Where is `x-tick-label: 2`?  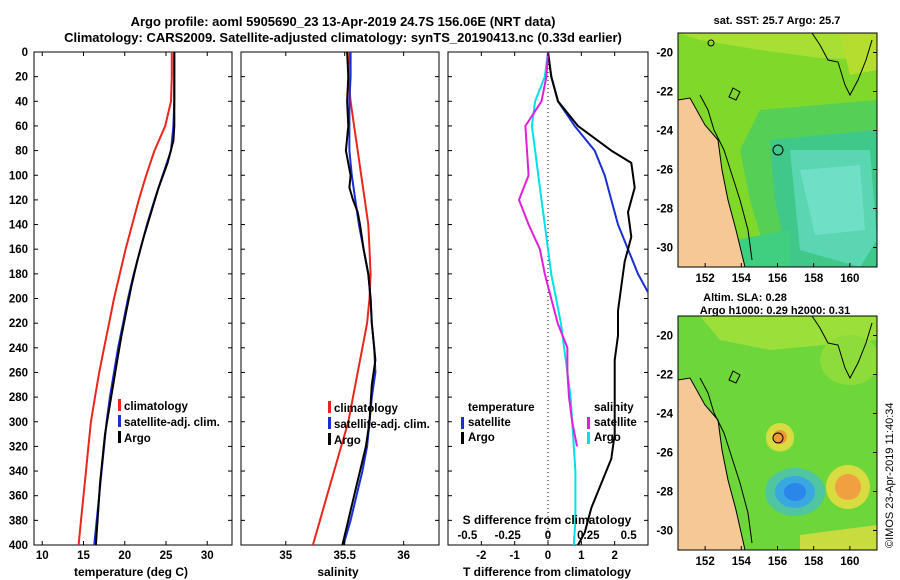 x-tick-label: 2 is located at coordinates (614, 556).